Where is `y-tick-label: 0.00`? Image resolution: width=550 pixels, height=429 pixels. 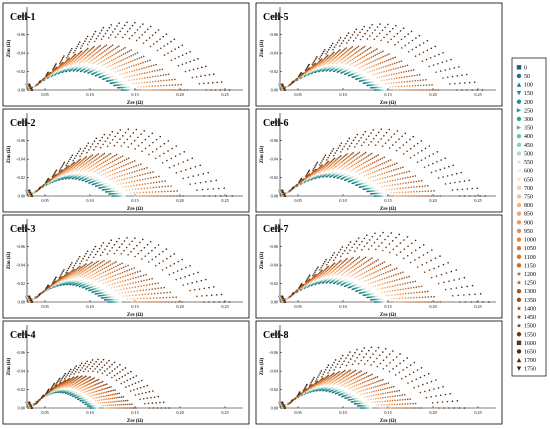 y-tick-label: 0.00 is located at coordinates (21, 196).